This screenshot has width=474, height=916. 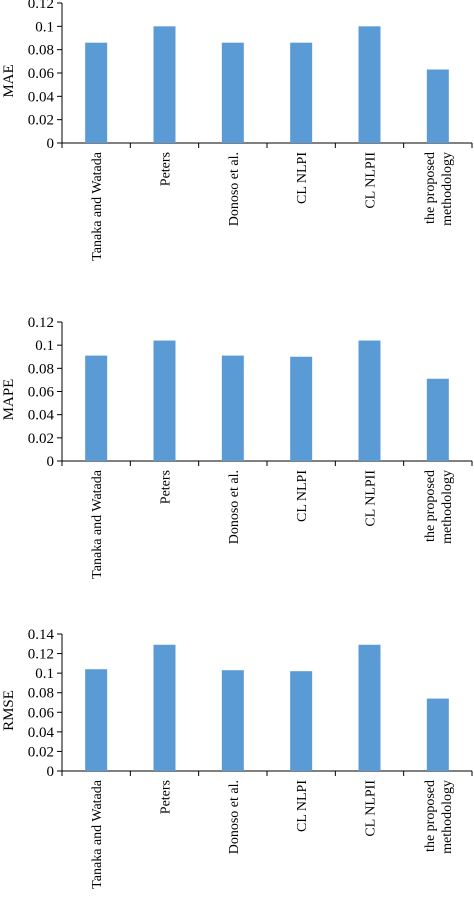 What do you see at coordinates (9, 80) in the screenshot?
I see `y-axis-title: MAE` at bounding box center [9, 80].